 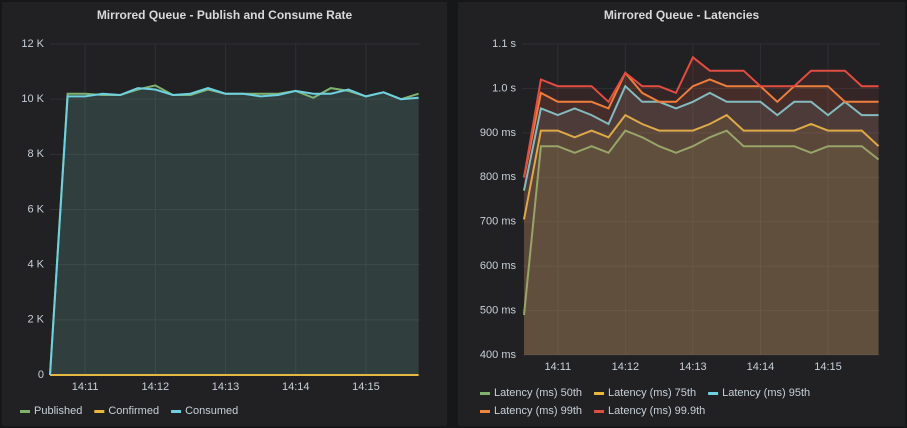 What do you see at coordinates (35, 154) in the screenshot?
I see `y-tick-label: 8 K` at bounding box center [35, 154].